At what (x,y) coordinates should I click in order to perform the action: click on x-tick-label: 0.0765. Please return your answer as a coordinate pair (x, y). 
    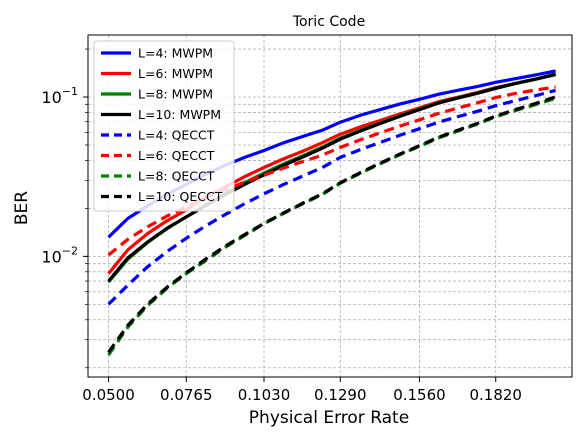
    Looking at the image, I should click on (186, 395).